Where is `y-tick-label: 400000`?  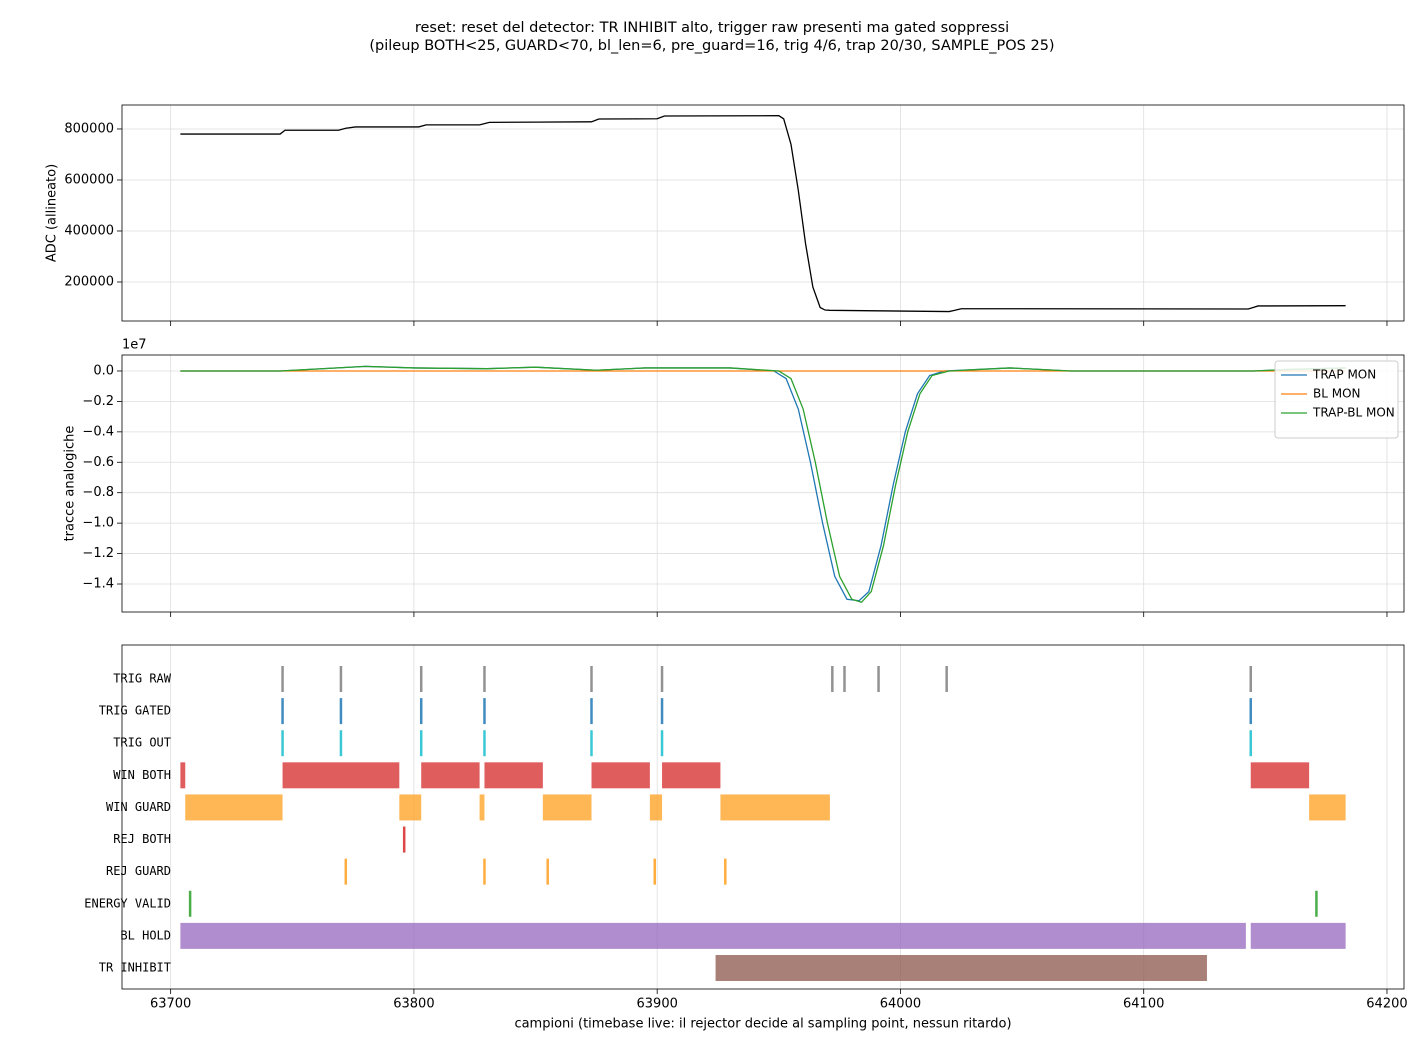 y-tick-label: 400000 is located at coordinates (89, 230).